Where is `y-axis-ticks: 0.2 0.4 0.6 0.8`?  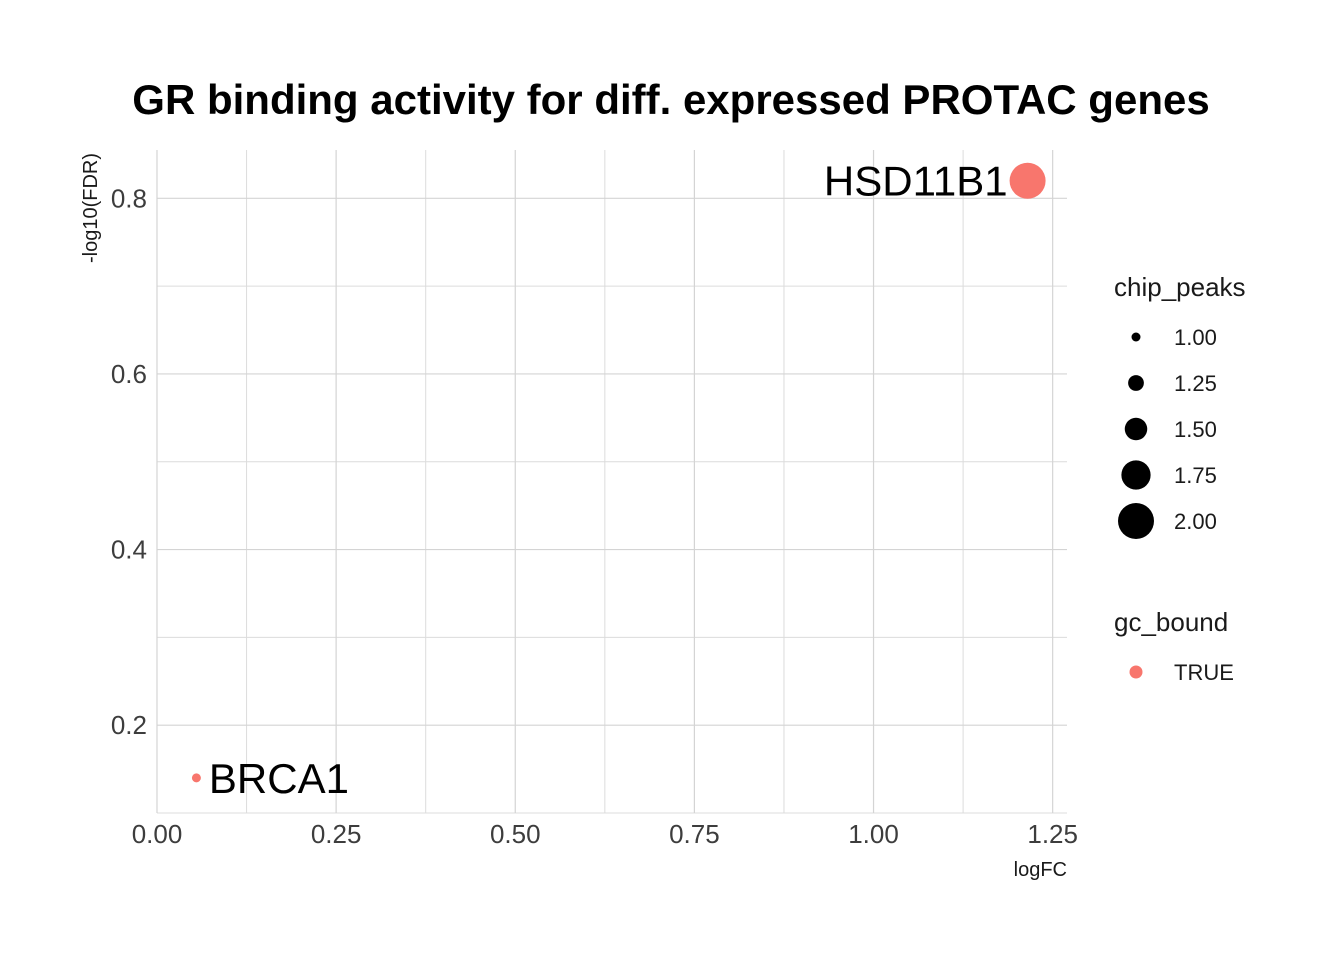 y-axis-ticks: 0.2 0.4 0.6 0.8 is located at coordinates (129, 461).